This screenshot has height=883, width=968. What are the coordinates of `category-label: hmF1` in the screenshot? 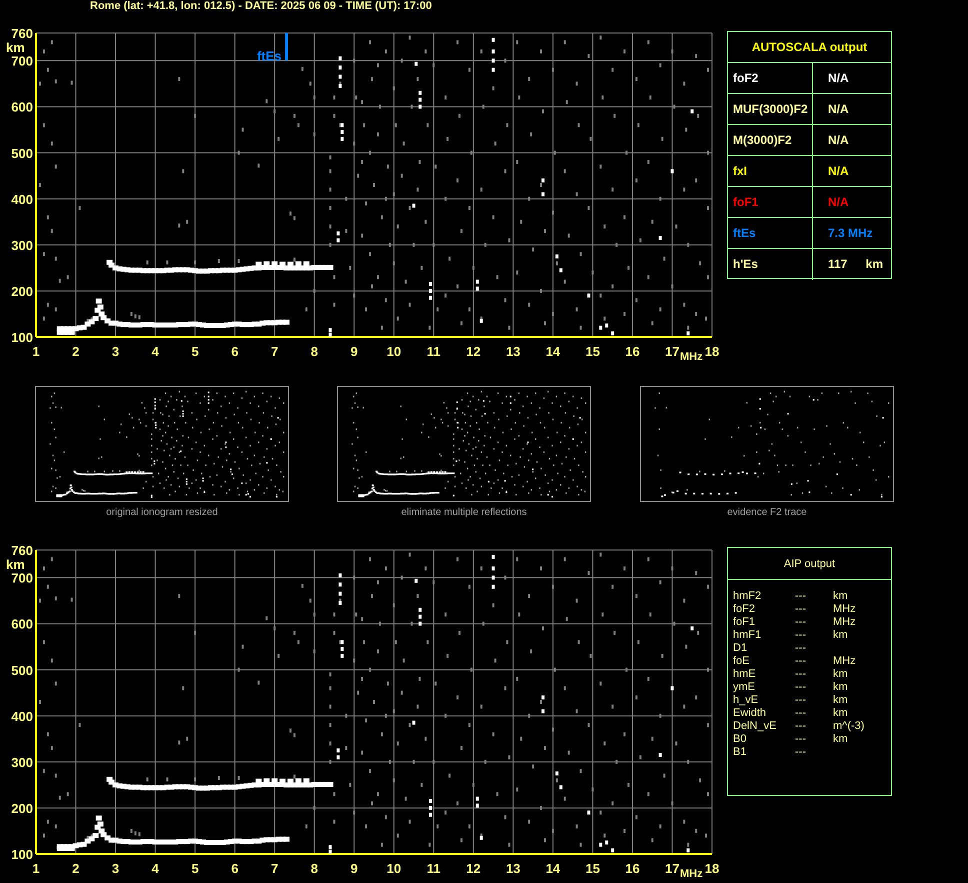 It's located at (747, 635).